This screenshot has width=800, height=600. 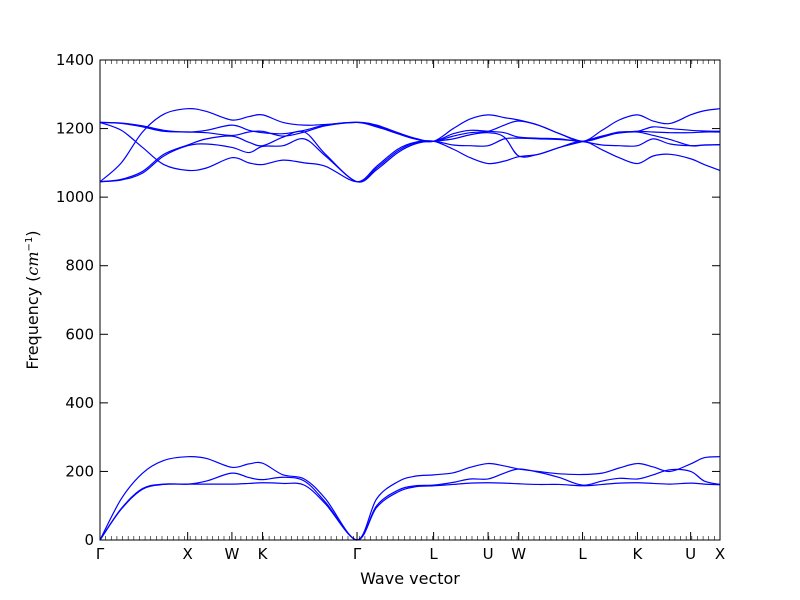 I want to click on y-tick-label: 0, so click(x=89, y=540).